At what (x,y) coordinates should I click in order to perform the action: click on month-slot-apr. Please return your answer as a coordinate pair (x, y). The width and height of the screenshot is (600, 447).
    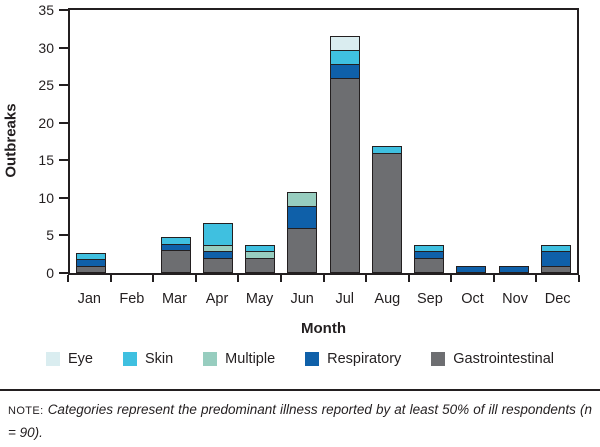
    Looking at the image, I should click on (218, 141).